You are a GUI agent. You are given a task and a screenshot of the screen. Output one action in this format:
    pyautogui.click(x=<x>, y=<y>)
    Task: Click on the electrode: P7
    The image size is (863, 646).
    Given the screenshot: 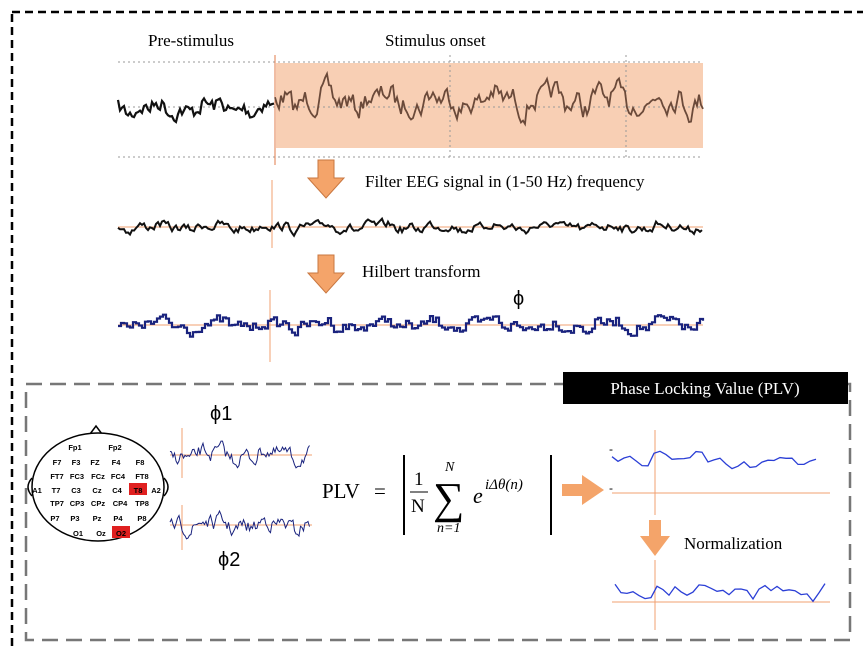 What is the action you would take?
    pyautogui.click(x=54, y=518)
    